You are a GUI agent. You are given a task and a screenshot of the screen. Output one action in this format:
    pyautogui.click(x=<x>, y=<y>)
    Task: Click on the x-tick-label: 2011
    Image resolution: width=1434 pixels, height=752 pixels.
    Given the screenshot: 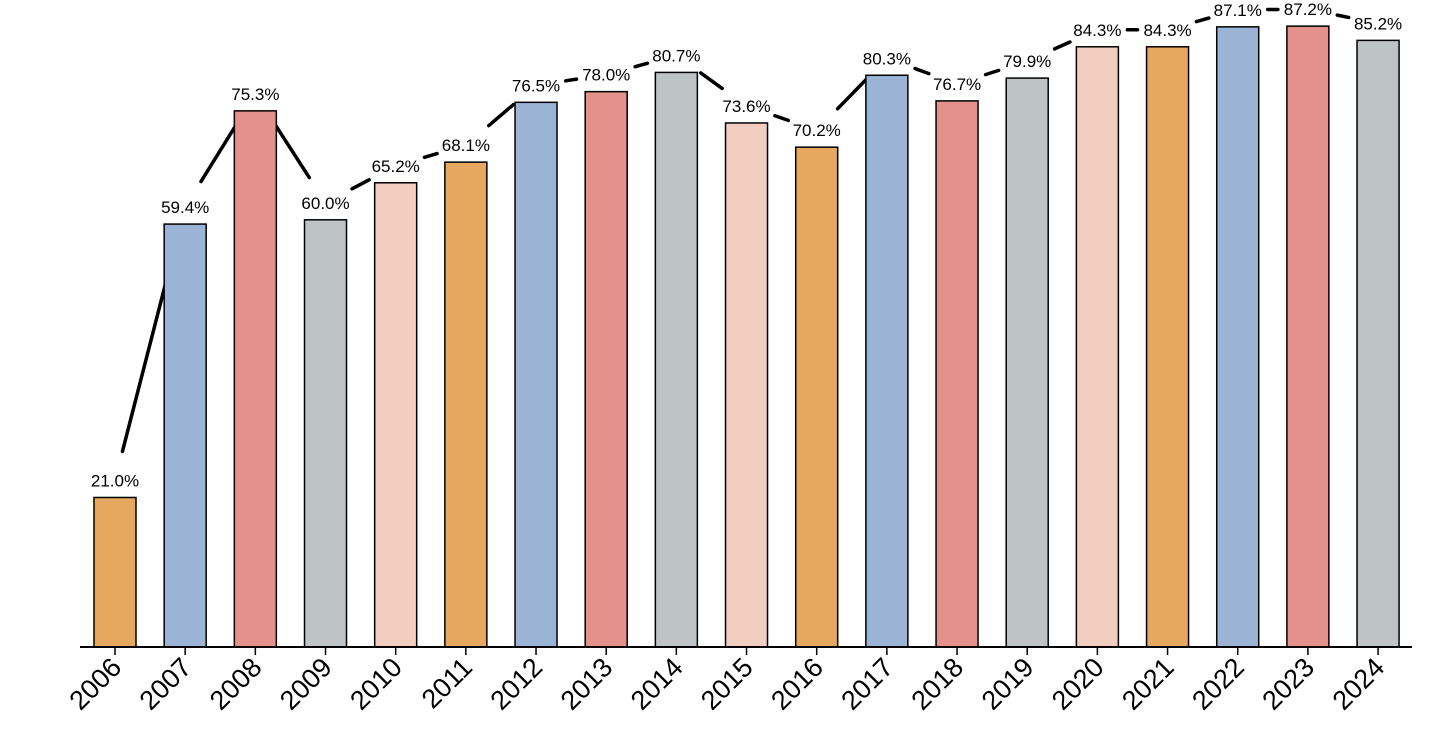 What is the action you would take?
    pyautogui.click(x=447, y=683)
    